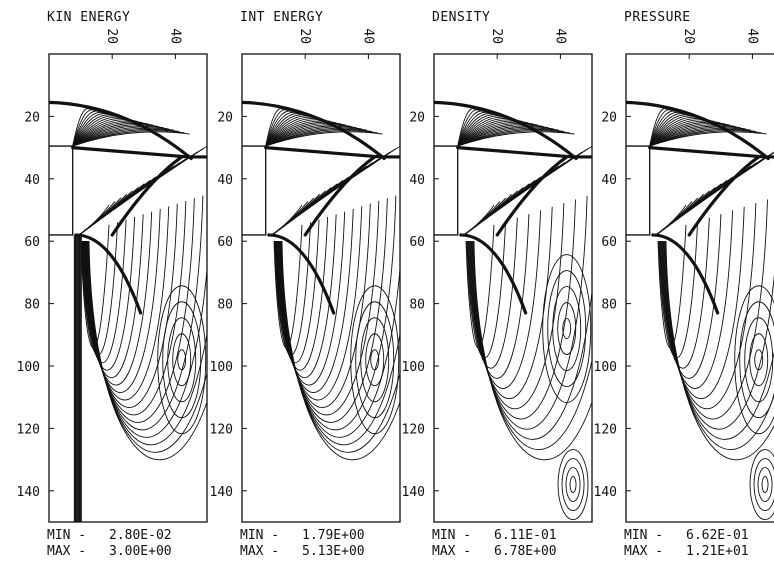 The image size is (774, 568). What do you see at coordinates (461, 17) in the screenshot?
I see `panel-title: DENSITY` at bounding box center [461, 17].